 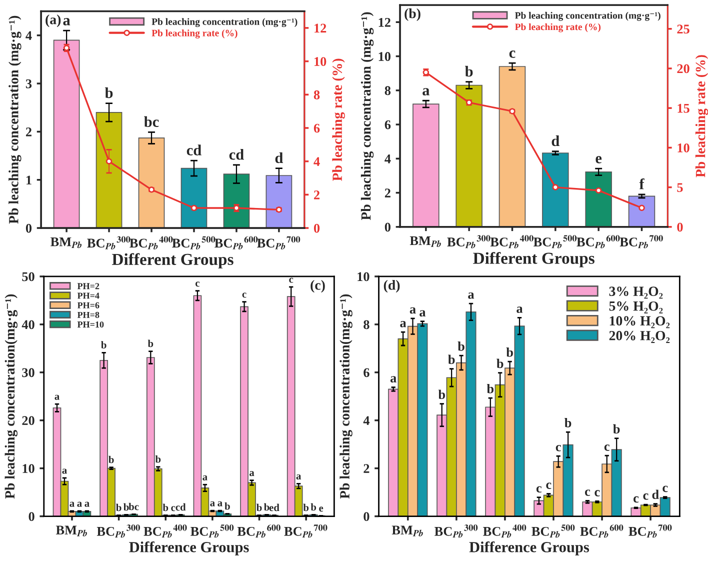 I want to click on data-label: ed, so click(x=274, y=508).